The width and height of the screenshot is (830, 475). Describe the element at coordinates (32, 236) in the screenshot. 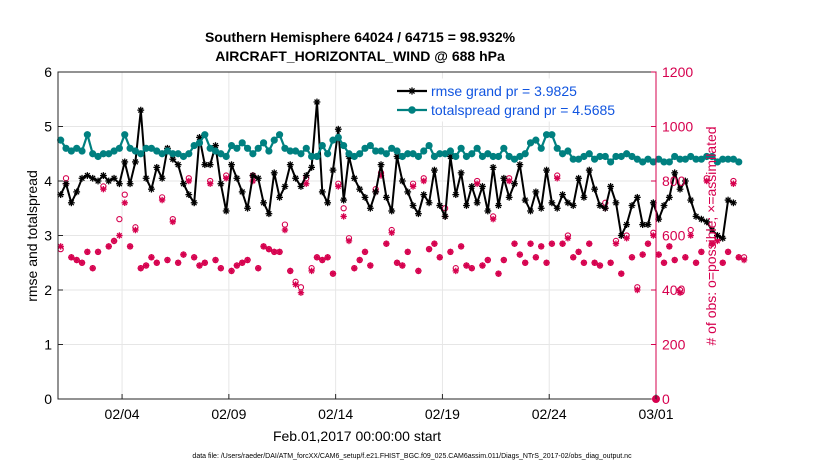

I see `y-axis-label-left: rmse and totalspread` at that location.